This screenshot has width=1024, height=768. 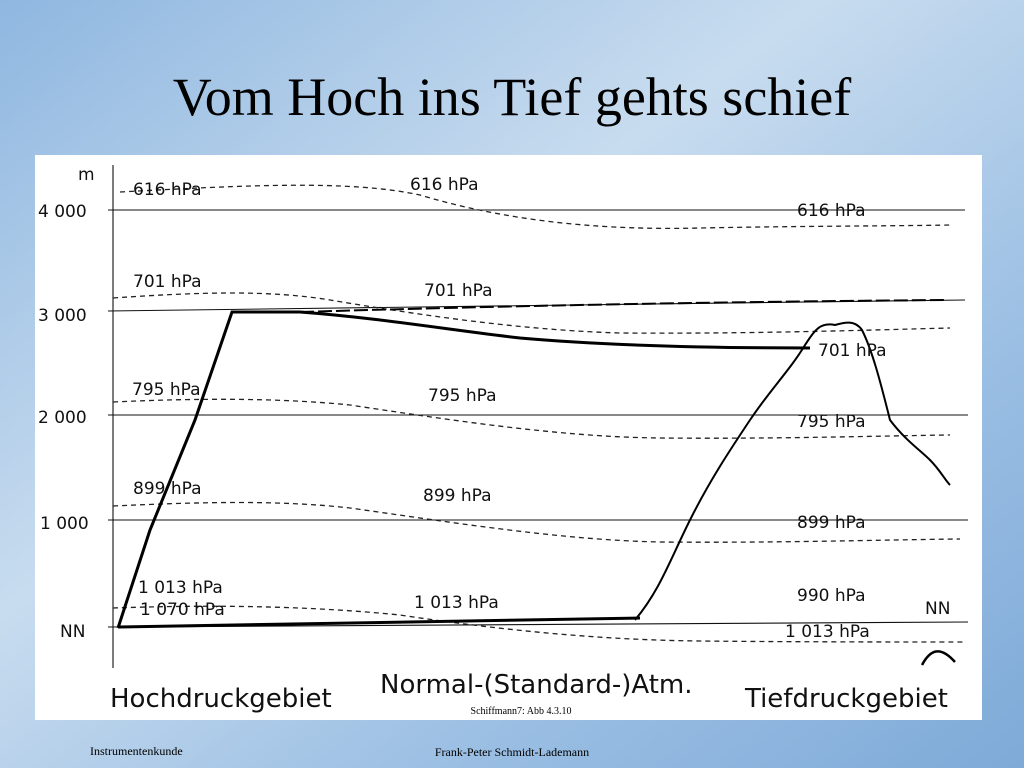 What do you see at coordinates (86, 175) in the screenshot?
I see `axis-label: m` at bounding box center [86, 175].